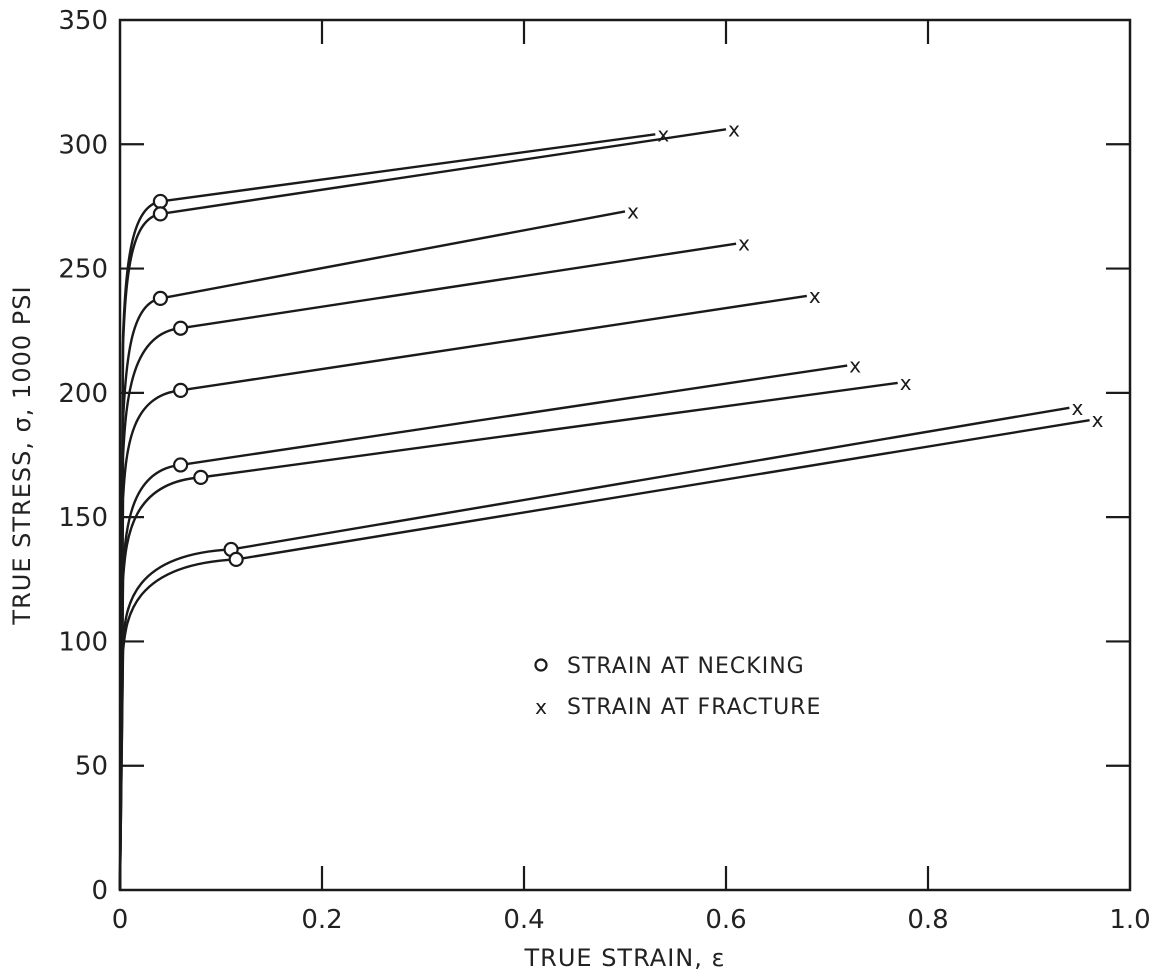 The image size is (1162, 979). What do you see at coordinates (99, 891) in the screenshot?
I see `y-tick-label: 0` at bounding box center [99, 891].